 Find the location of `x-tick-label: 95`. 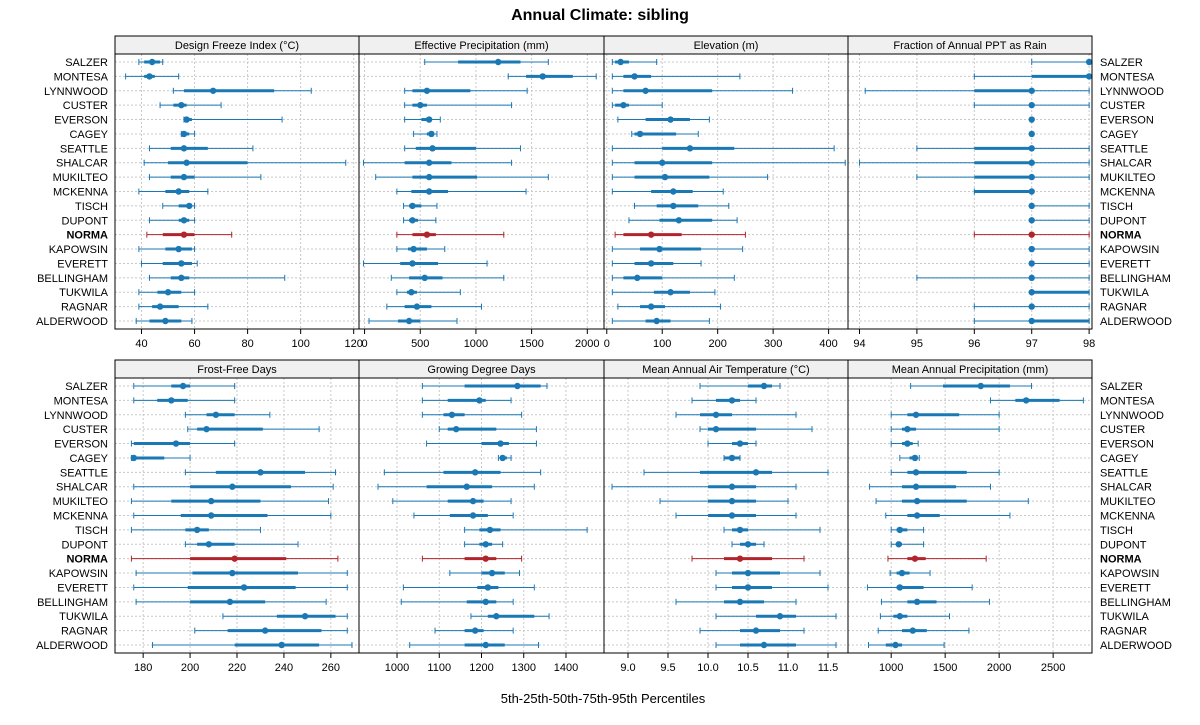

x-tick-label: 95 is located at coordinates (917, 344).